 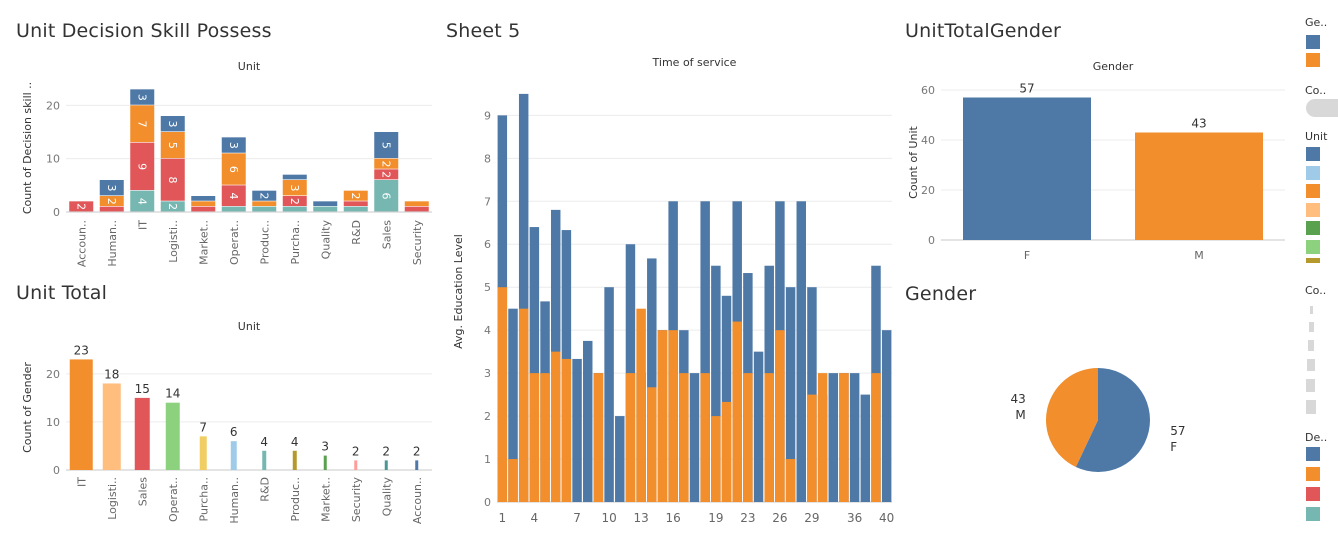 I want to click on y-tick-label: 8, so click(x=487, y=158).